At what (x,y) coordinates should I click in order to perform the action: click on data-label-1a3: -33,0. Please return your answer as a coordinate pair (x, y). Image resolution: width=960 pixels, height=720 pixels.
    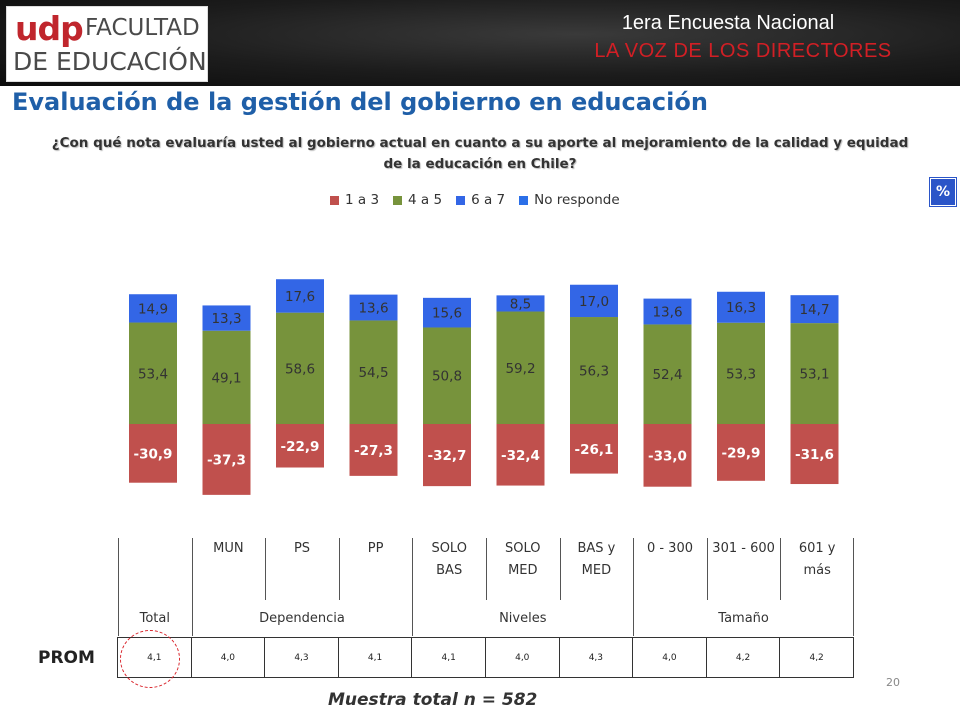
    Looking at the image, I should click on (667, 456).